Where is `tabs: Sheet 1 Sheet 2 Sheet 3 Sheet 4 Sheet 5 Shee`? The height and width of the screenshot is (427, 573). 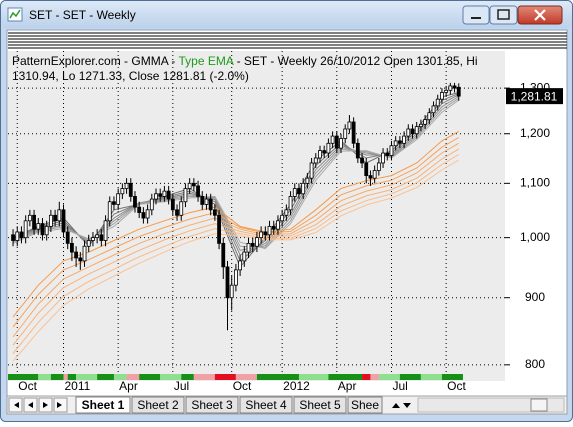
tabs: Sheet 1 Sheet 2 Sheet 3 Sheet 4 Sheet 5 Shee is located at coordinates (243, 405).